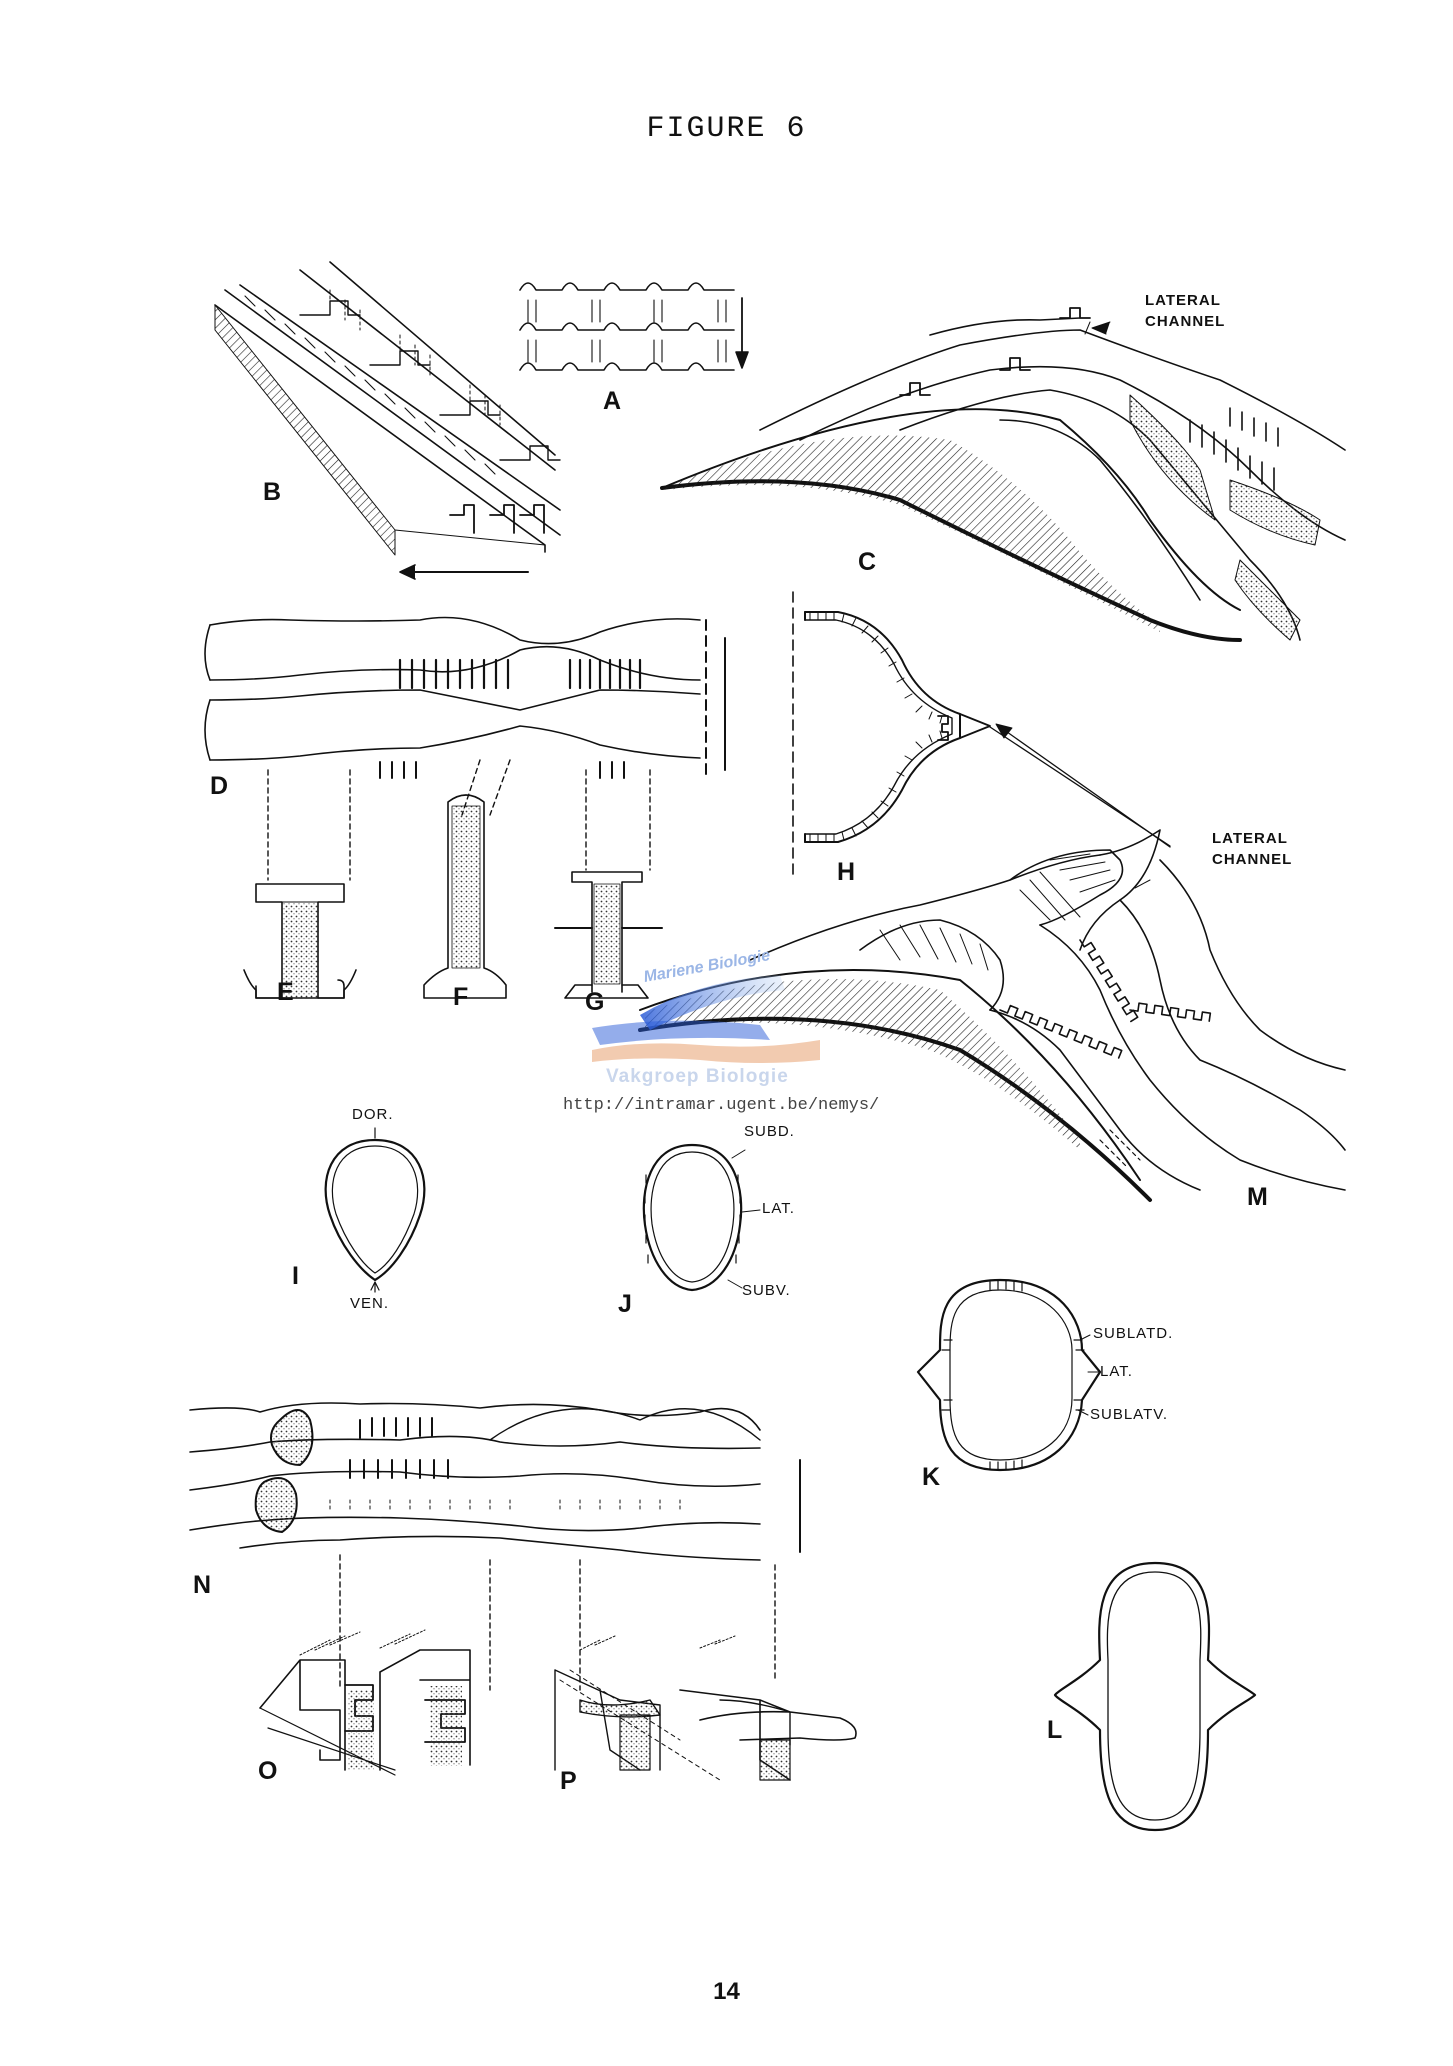 Image resolution: width=1453 pixels, height=2066 pixels. I want to click on k-lat-label: LAT., so click(1116, 1371).